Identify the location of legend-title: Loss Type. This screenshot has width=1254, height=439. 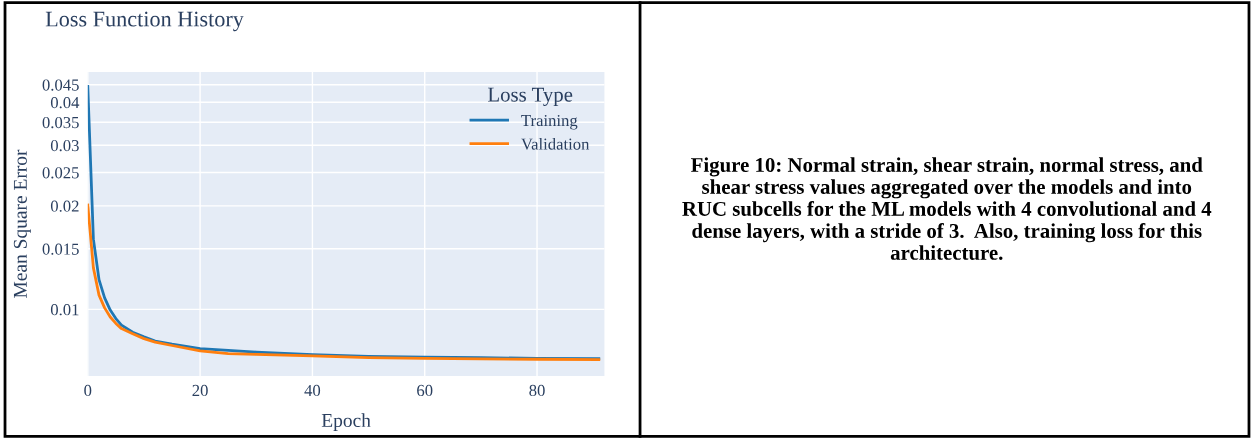
(530, 96).